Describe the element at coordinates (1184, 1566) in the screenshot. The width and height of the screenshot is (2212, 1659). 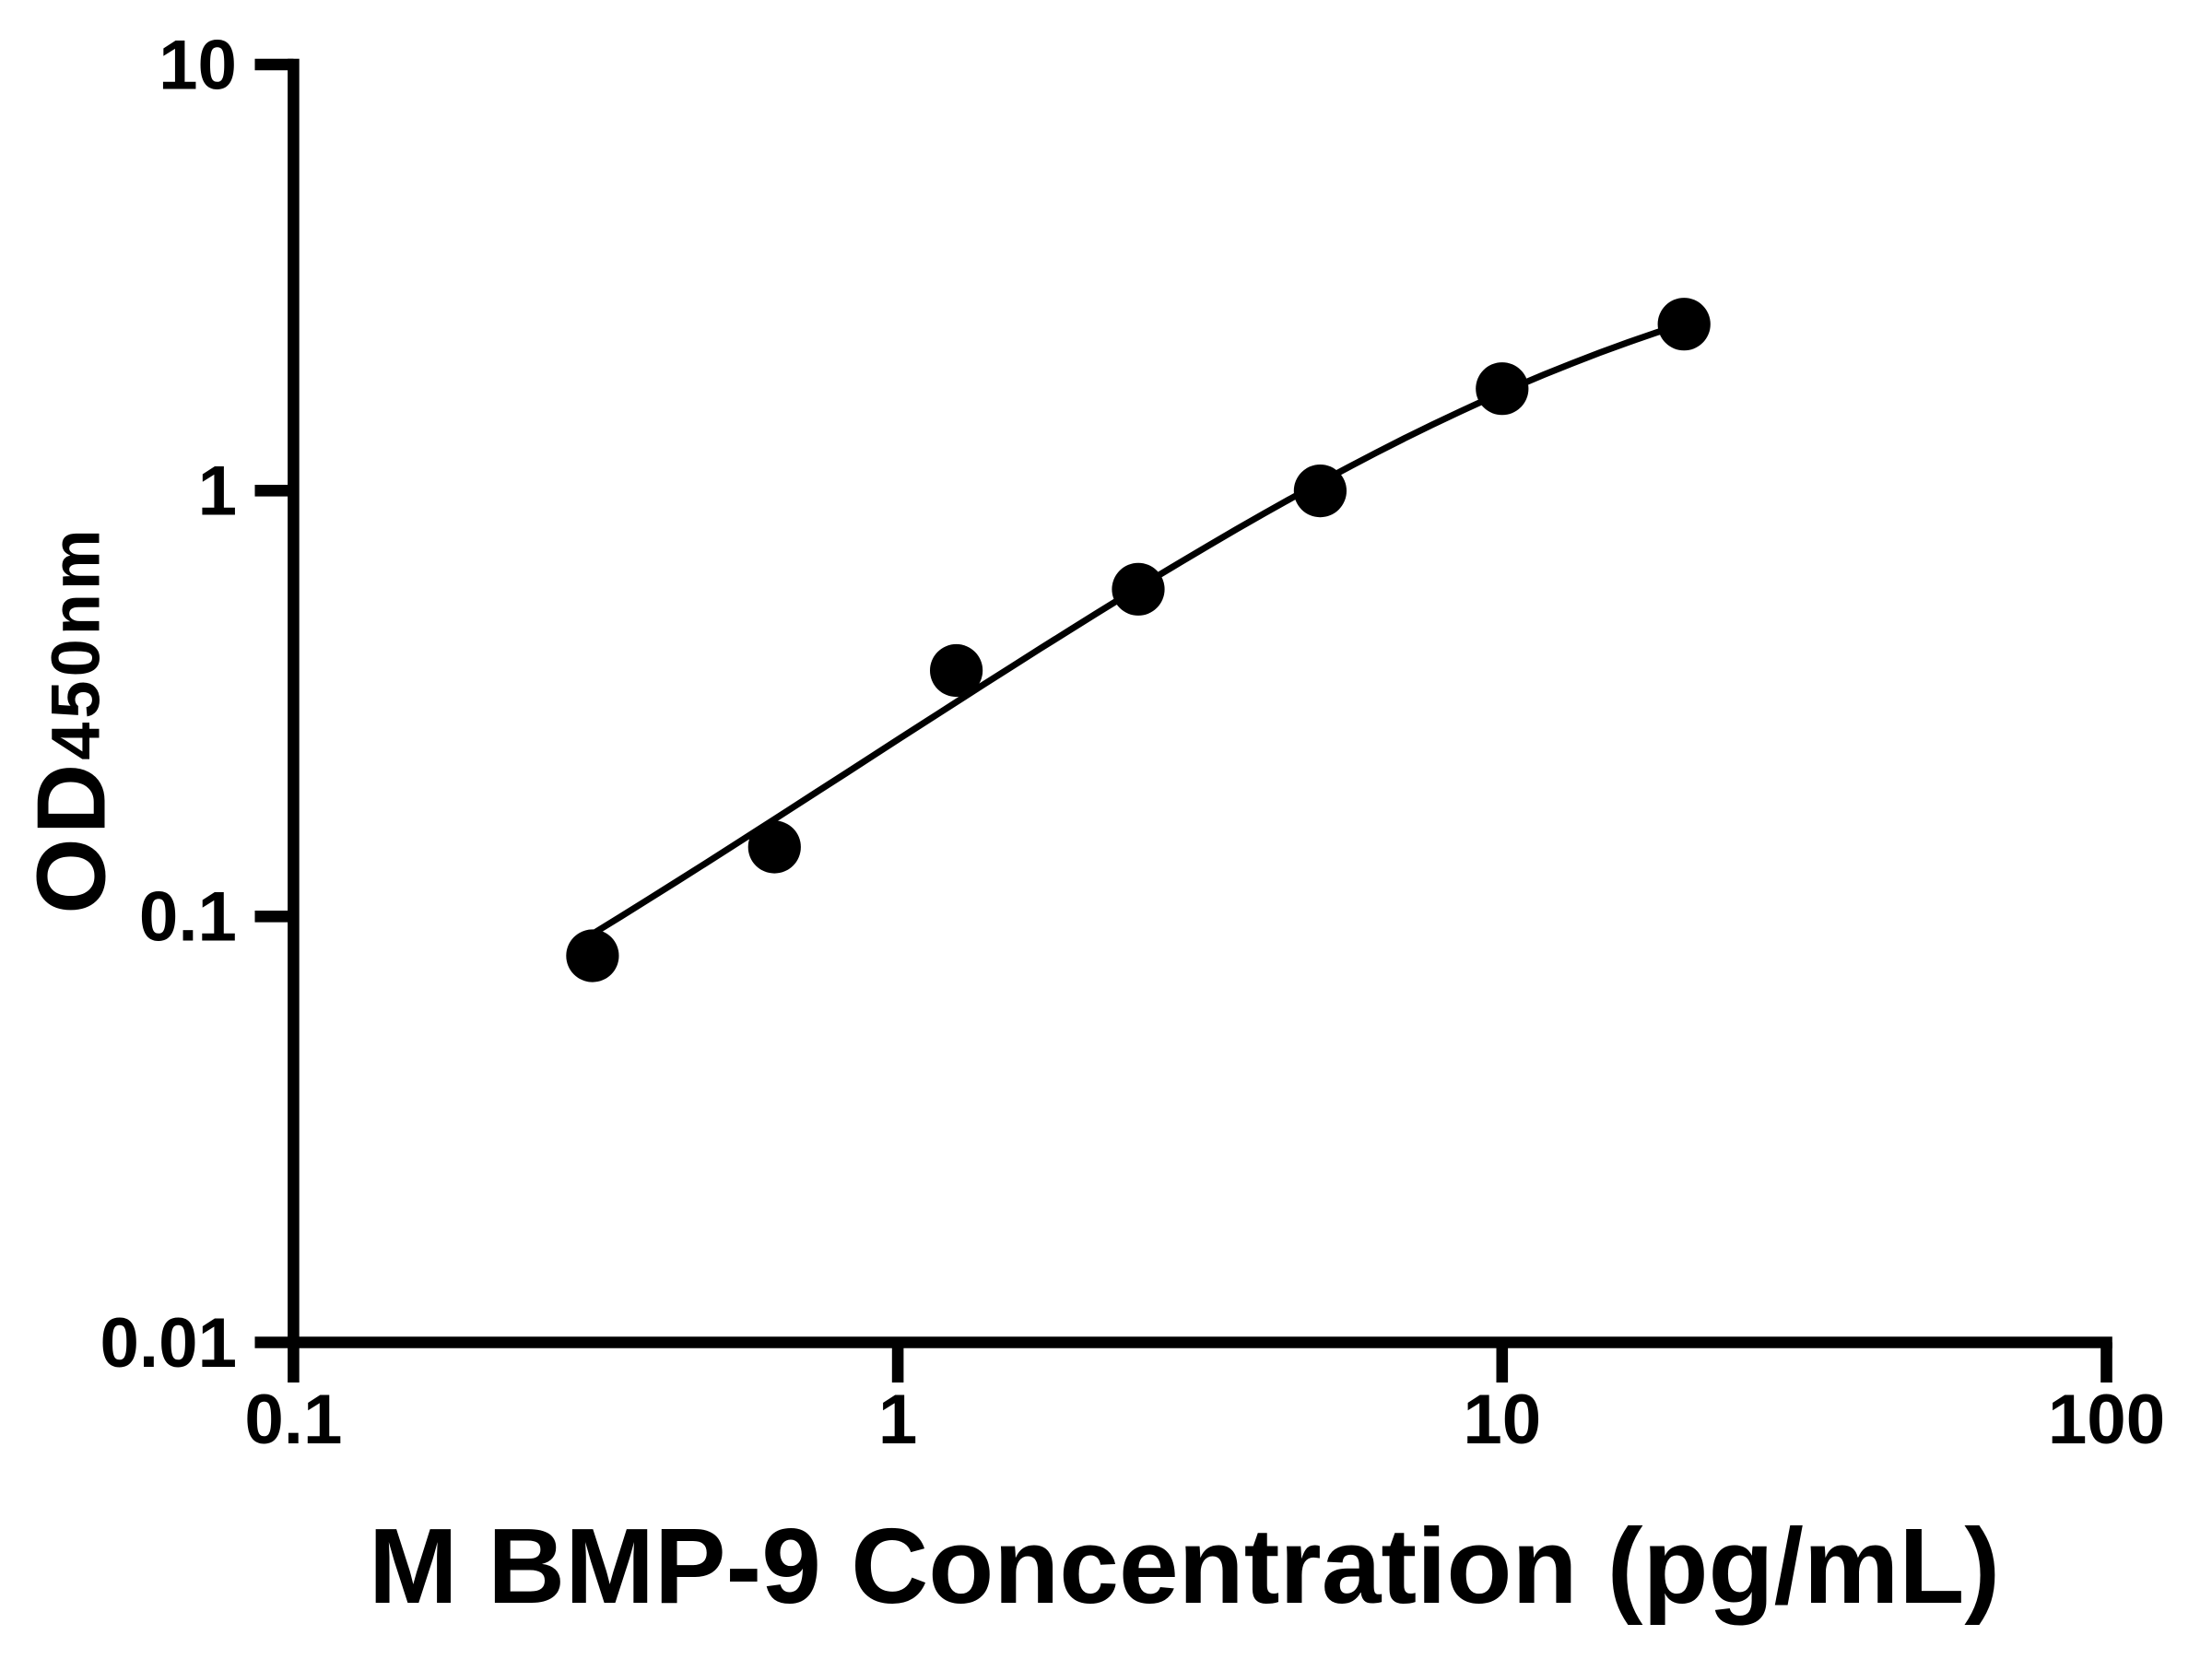
I see `svg-text: M BMP-9 Concentration (pg/mL)` at that location.